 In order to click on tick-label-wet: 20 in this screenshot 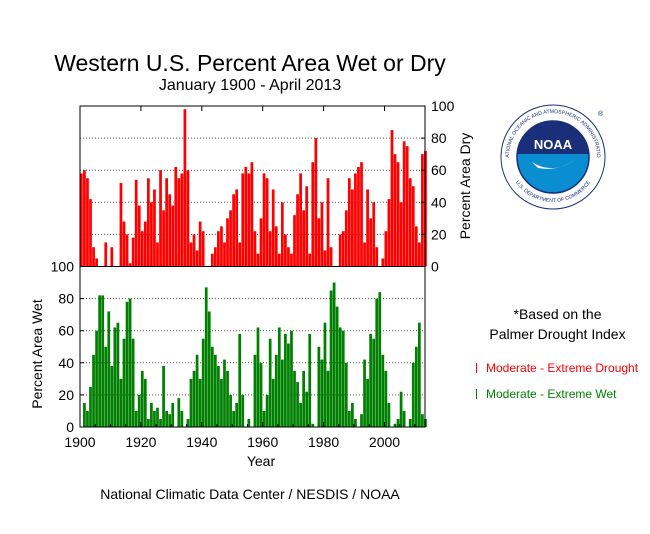, I will do `click(66, 395)`.